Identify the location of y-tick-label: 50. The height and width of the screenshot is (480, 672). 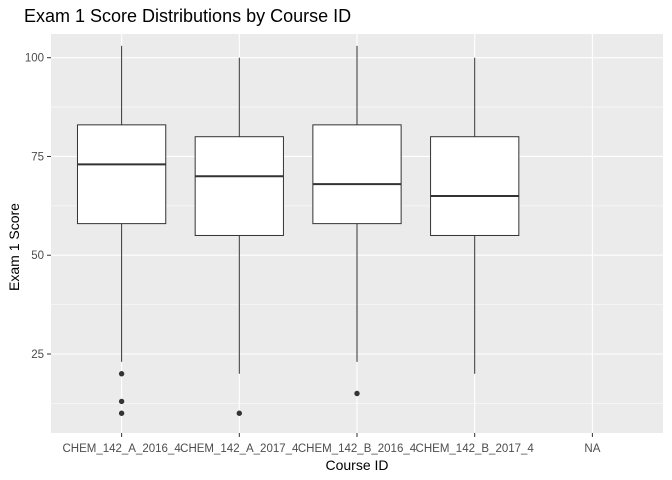
(37, 256).